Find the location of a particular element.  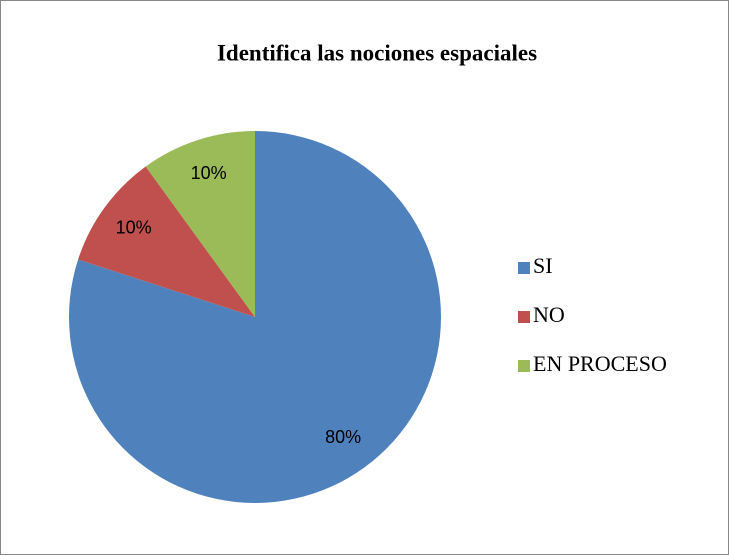

chart-title: Identifica las nociones espaciales is located at coordinates (377, 52).